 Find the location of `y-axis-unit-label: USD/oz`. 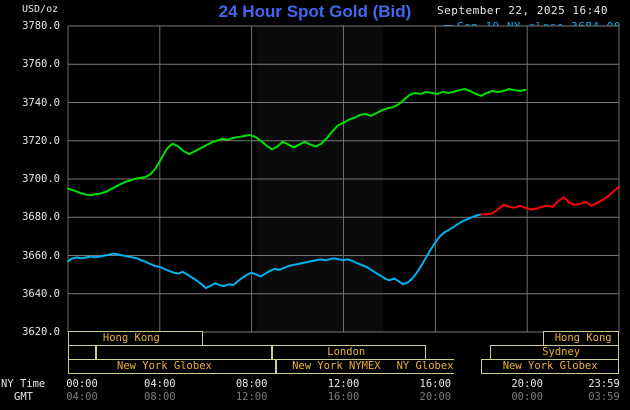

y-axis-unit-label: USD/oz is located at coordinates (40, 9).